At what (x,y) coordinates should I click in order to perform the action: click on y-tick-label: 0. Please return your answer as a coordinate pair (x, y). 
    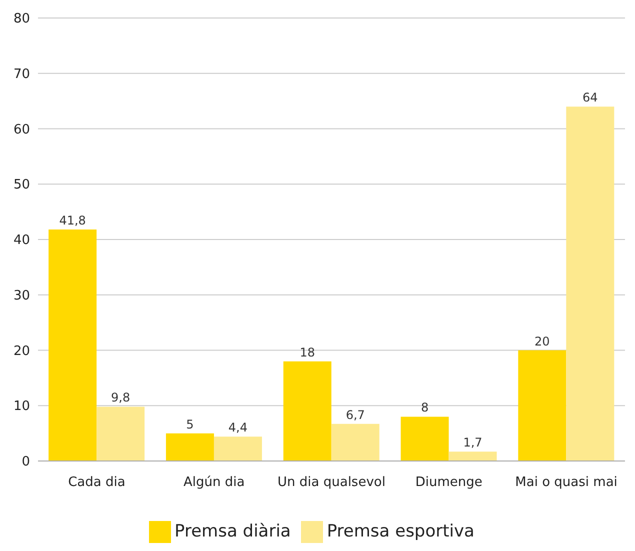
    Looking at the image, I should click on (26, 462).